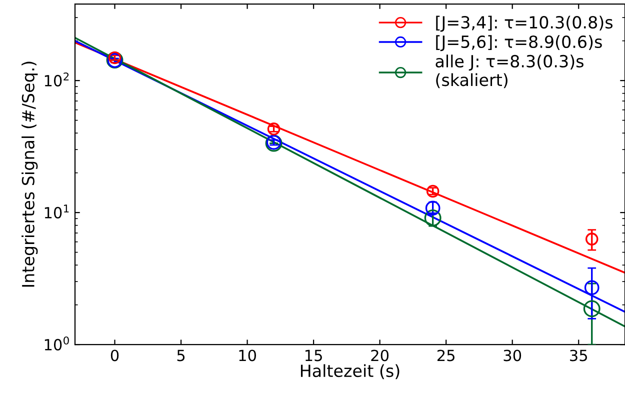  Describe the element at coordinates (56, 211) in the screenshot. I see `y-tick-label: 10$^{1}$` at that location.